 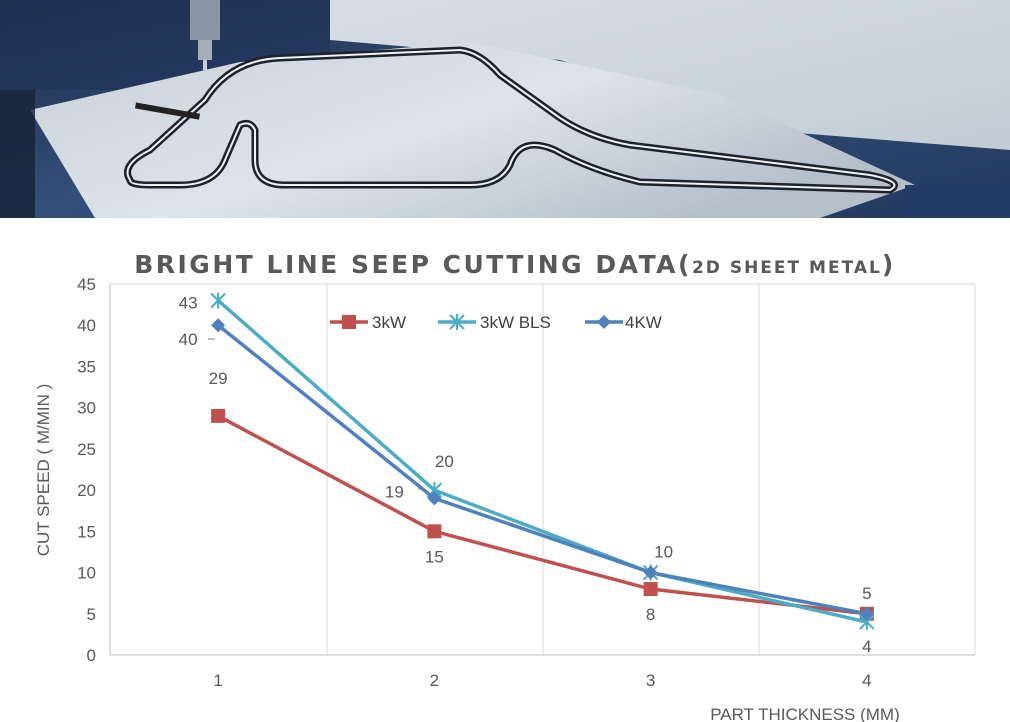 I want to click on y-axis-ticks: 0 5 10 15 20 25 30 35 40 45, so click(x=86, y=470).